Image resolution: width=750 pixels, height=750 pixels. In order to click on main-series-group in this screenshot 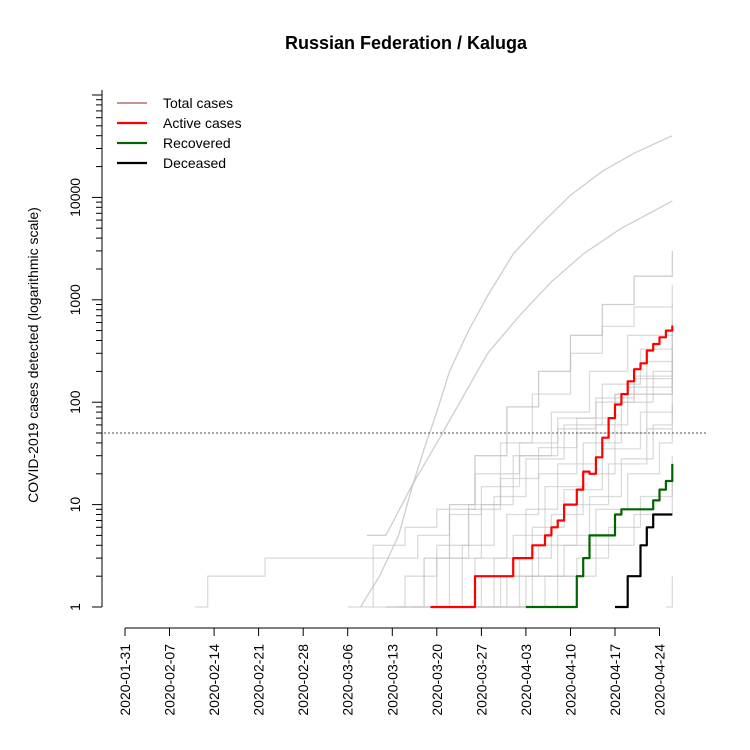, I will do `click(552, 467)`.